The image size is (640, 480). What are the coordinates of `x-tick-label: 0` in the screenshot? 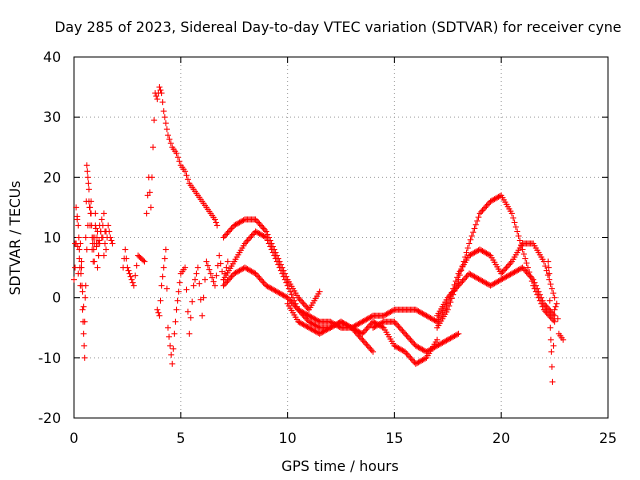 It's located at (74, 439).